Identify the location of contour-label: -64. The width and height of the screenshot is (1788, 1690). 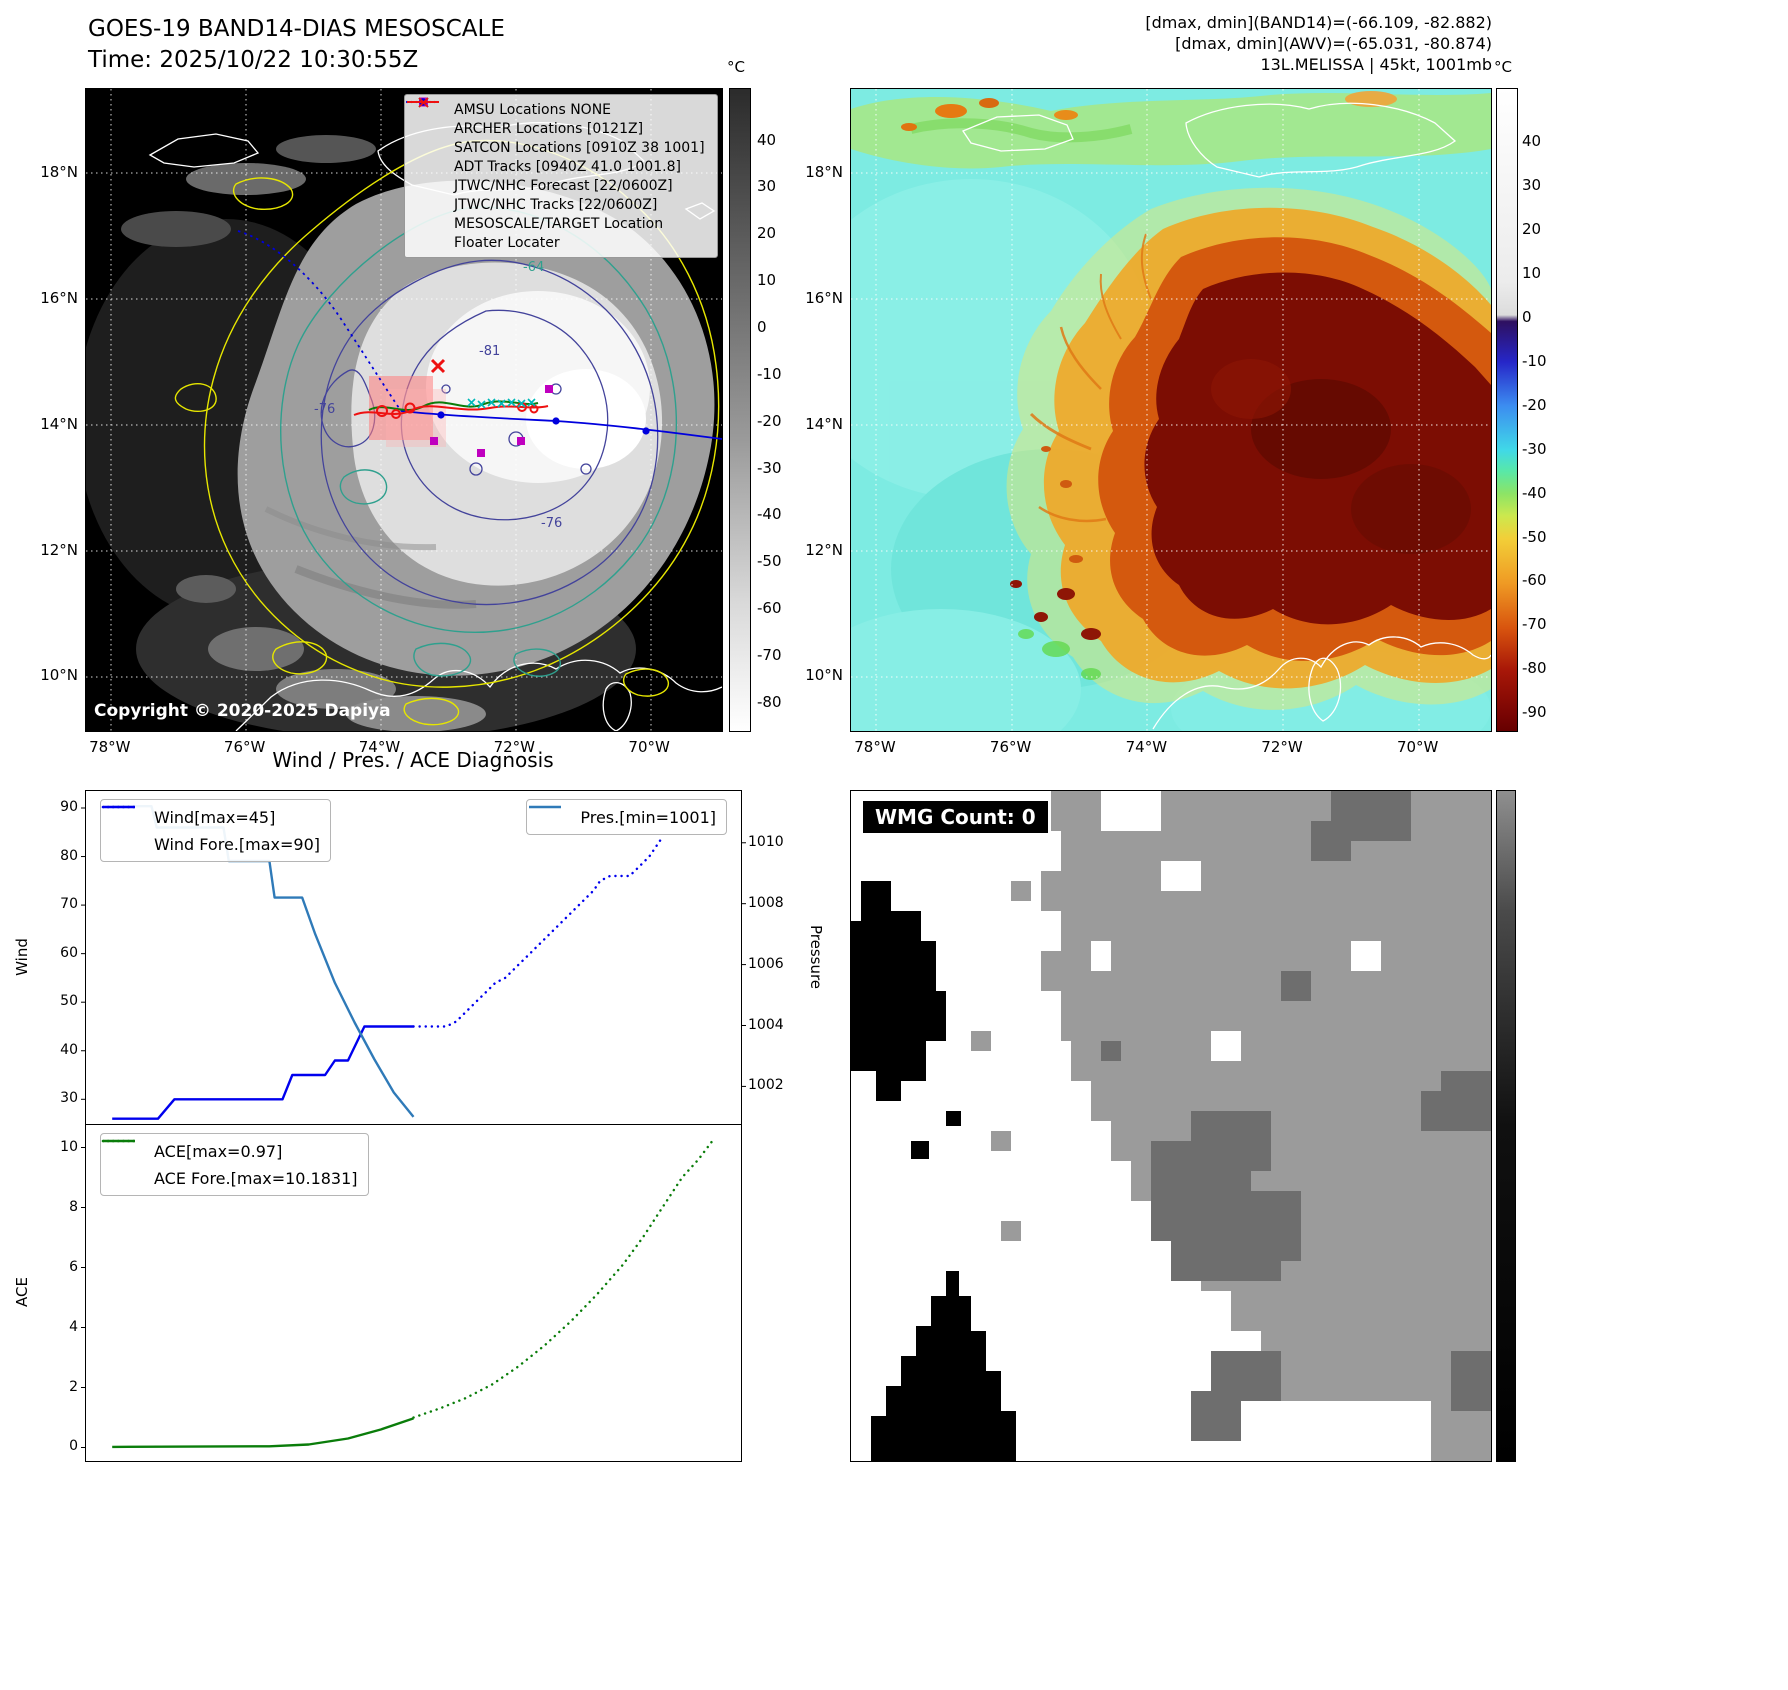
(533, 267).